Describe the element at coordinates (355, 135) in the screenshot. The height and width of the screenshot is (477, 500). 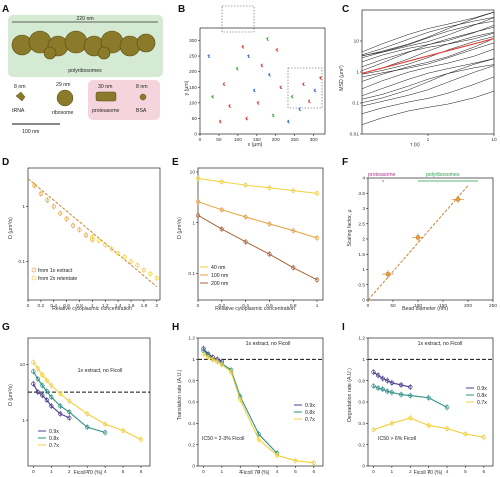
I see `y-tick-label-c: 0.01` at that location.